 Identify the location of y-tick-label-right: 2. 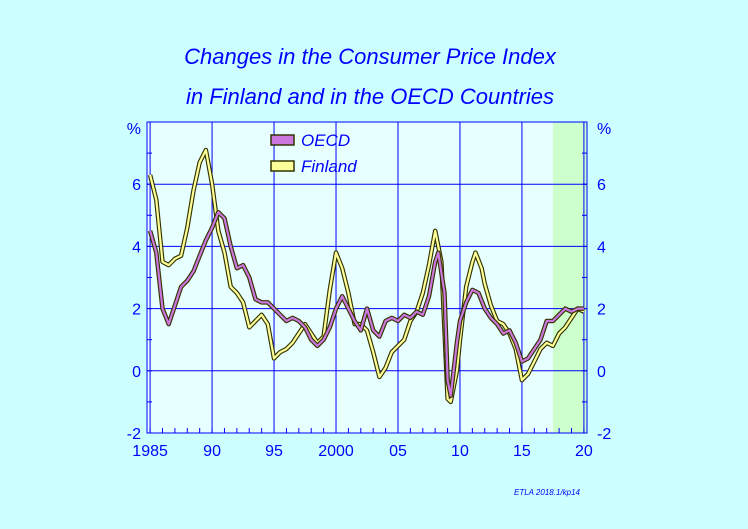
(601, 310).